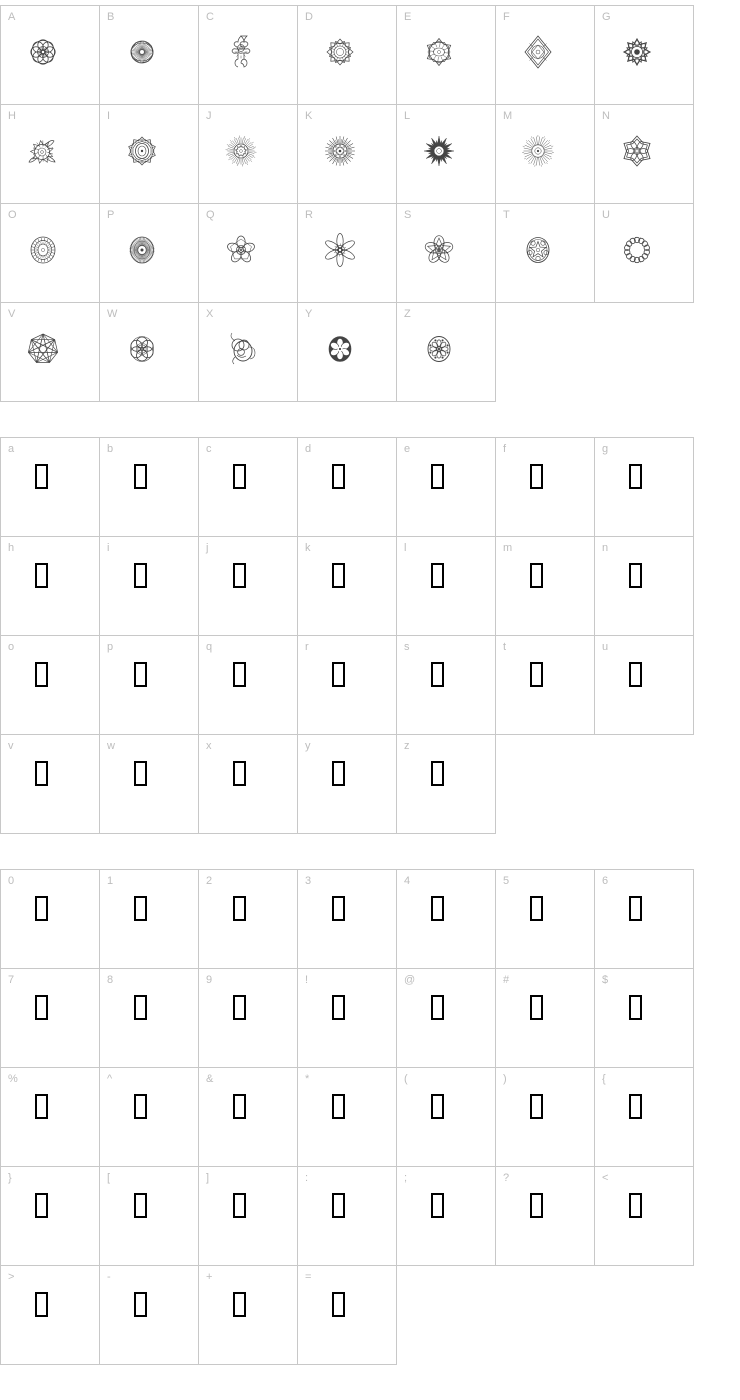  Describe the element at coordinates (10, 1178) in the screenshot. I see `glyph-char-label: }` at that location.